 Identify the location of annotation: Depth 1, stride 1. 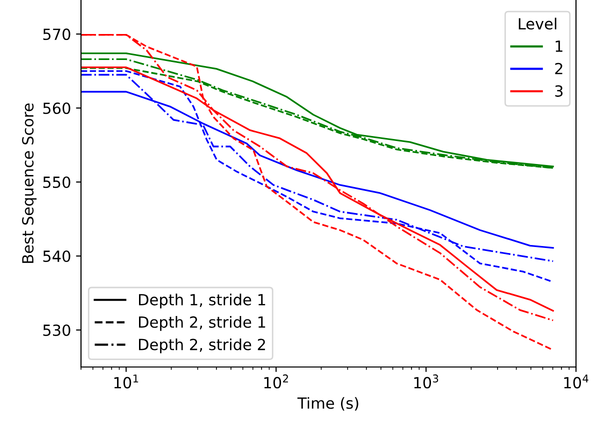
(202, 301).